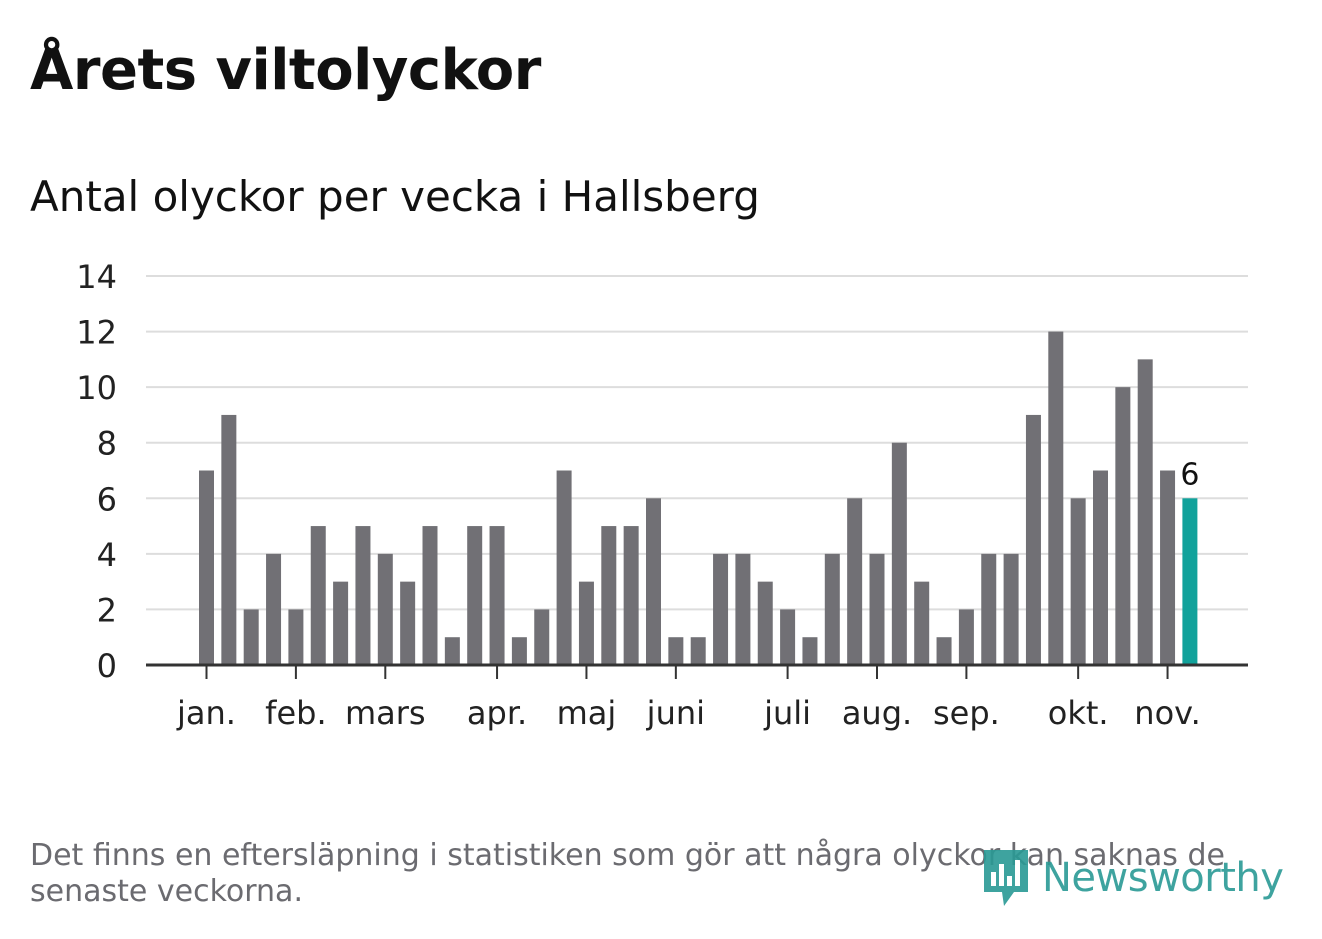 This screenshot has height=939, width=1322. What do you see at coordinates (1006, 878) in the screenshot?
I see `chart-bars-icon` at bounding box center [1006, 878].